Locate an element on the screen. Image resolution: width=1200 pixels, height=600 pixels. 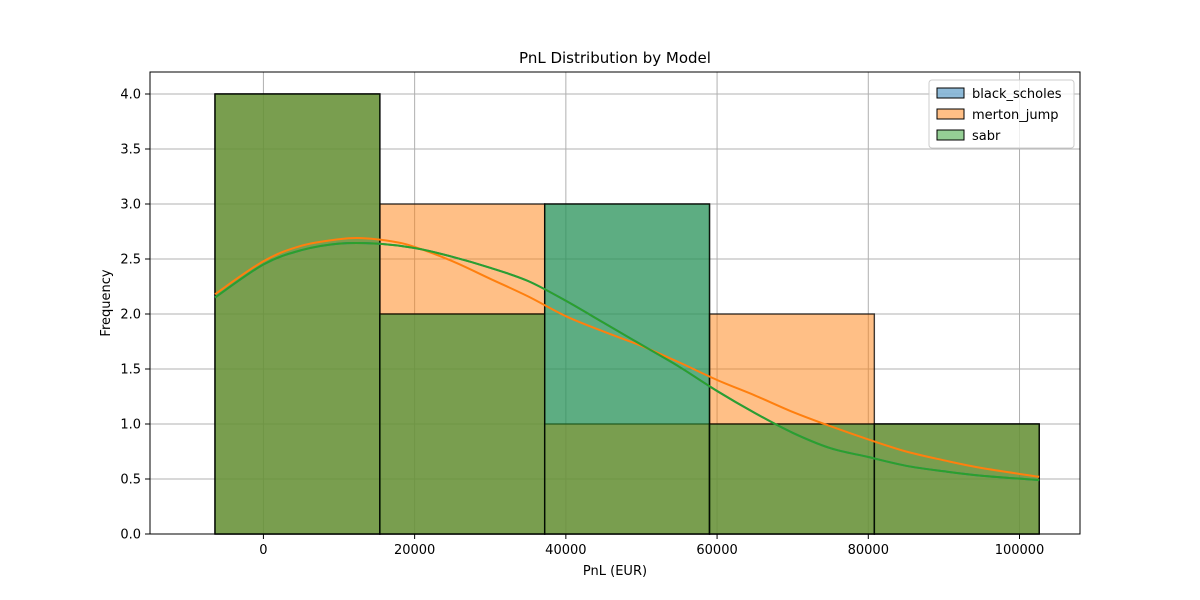
legend-swatch-sabr is located at coordinates (950, 135).